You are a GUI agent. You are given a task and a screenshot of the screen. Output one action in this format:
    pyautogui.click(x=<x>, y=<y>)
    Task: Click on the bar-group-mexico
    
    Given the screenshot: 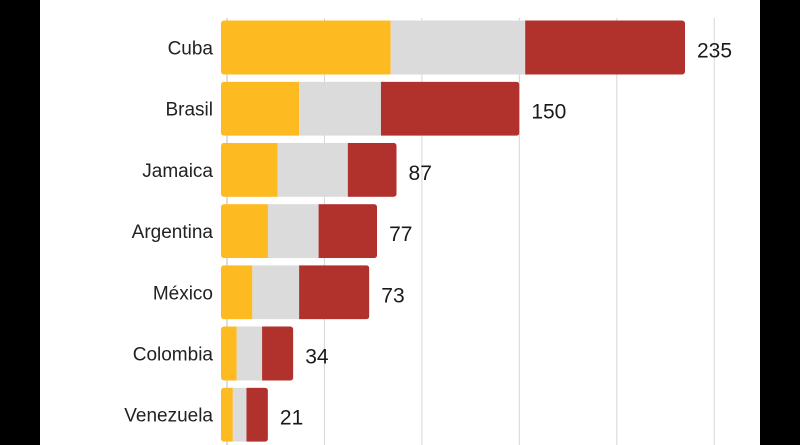 What is the action you would take?
    pyautogui.click(x=295, y=292)
    